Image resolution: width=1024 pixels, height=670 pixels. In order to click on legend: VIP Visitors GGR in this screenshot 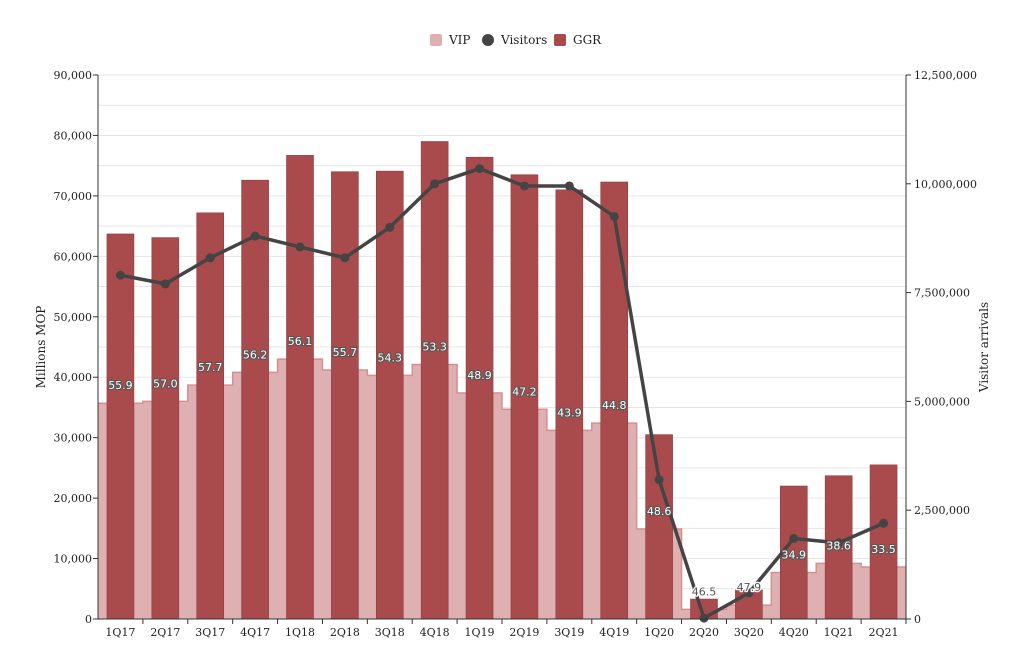, I will do `click(516, 40)`.